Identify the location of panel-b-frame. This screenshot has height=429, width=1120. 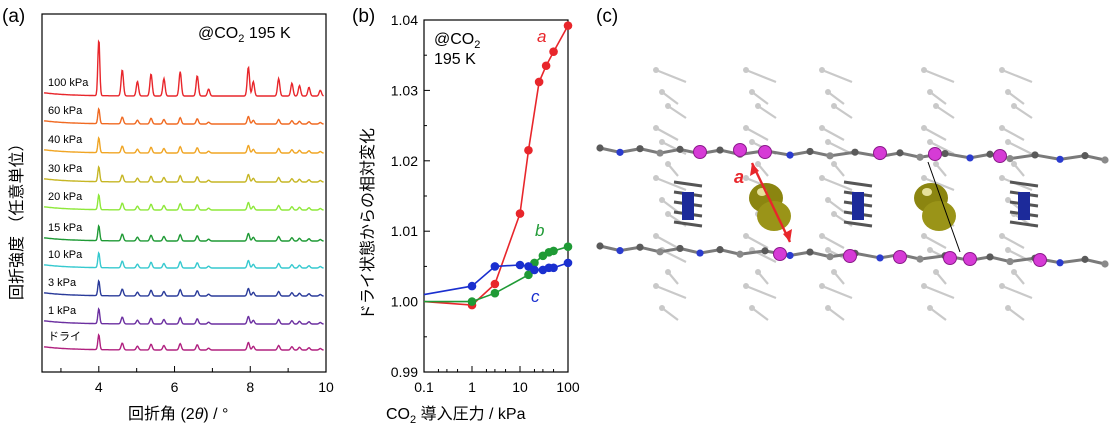
(496, 196).